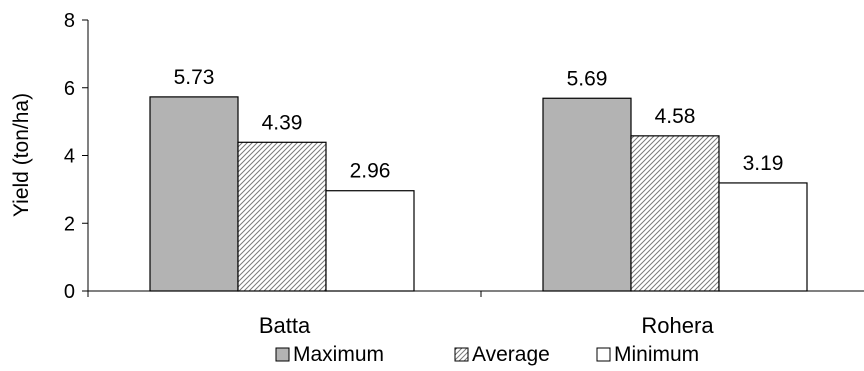 Image resolution: width=864 pixels, height=371 pixels. I want to click on legend: Maximum Average Minimum, so click(487, 354).